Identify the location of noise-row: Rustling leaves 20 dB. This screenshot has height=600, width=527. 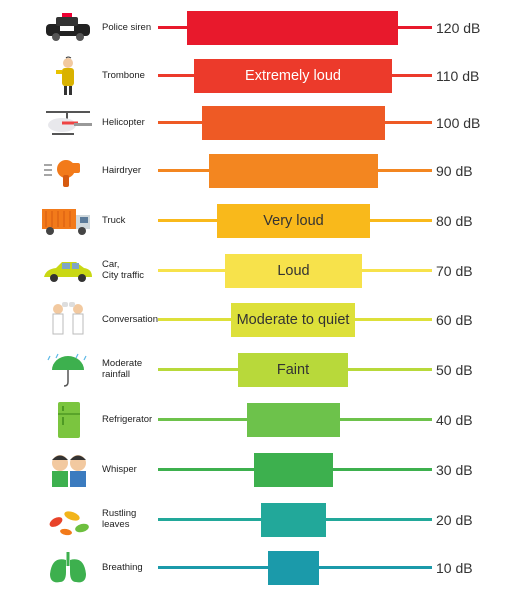
(263, 520).